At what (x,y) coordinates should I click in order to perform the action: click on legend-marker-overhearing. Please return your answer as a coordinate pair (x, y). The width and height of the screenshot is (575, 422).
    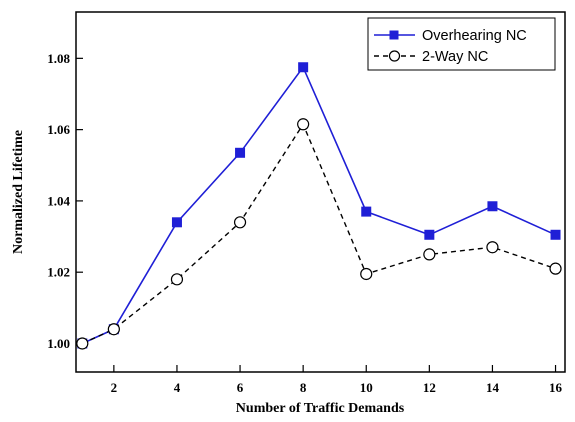
    Looking at the image, I should click on (394, 35).